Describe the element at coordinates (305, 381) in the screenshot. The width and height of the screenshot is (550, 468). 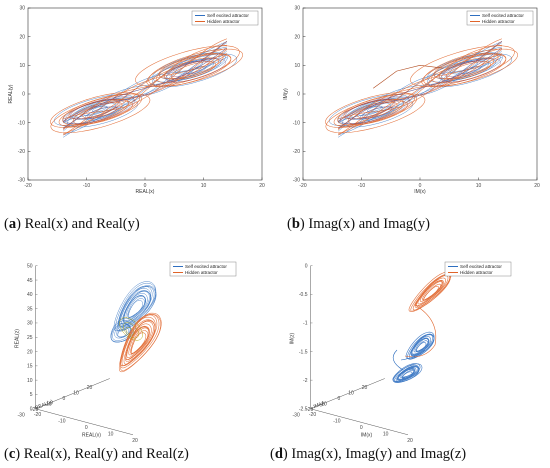
I see `z-tick-label: -2` at that location.